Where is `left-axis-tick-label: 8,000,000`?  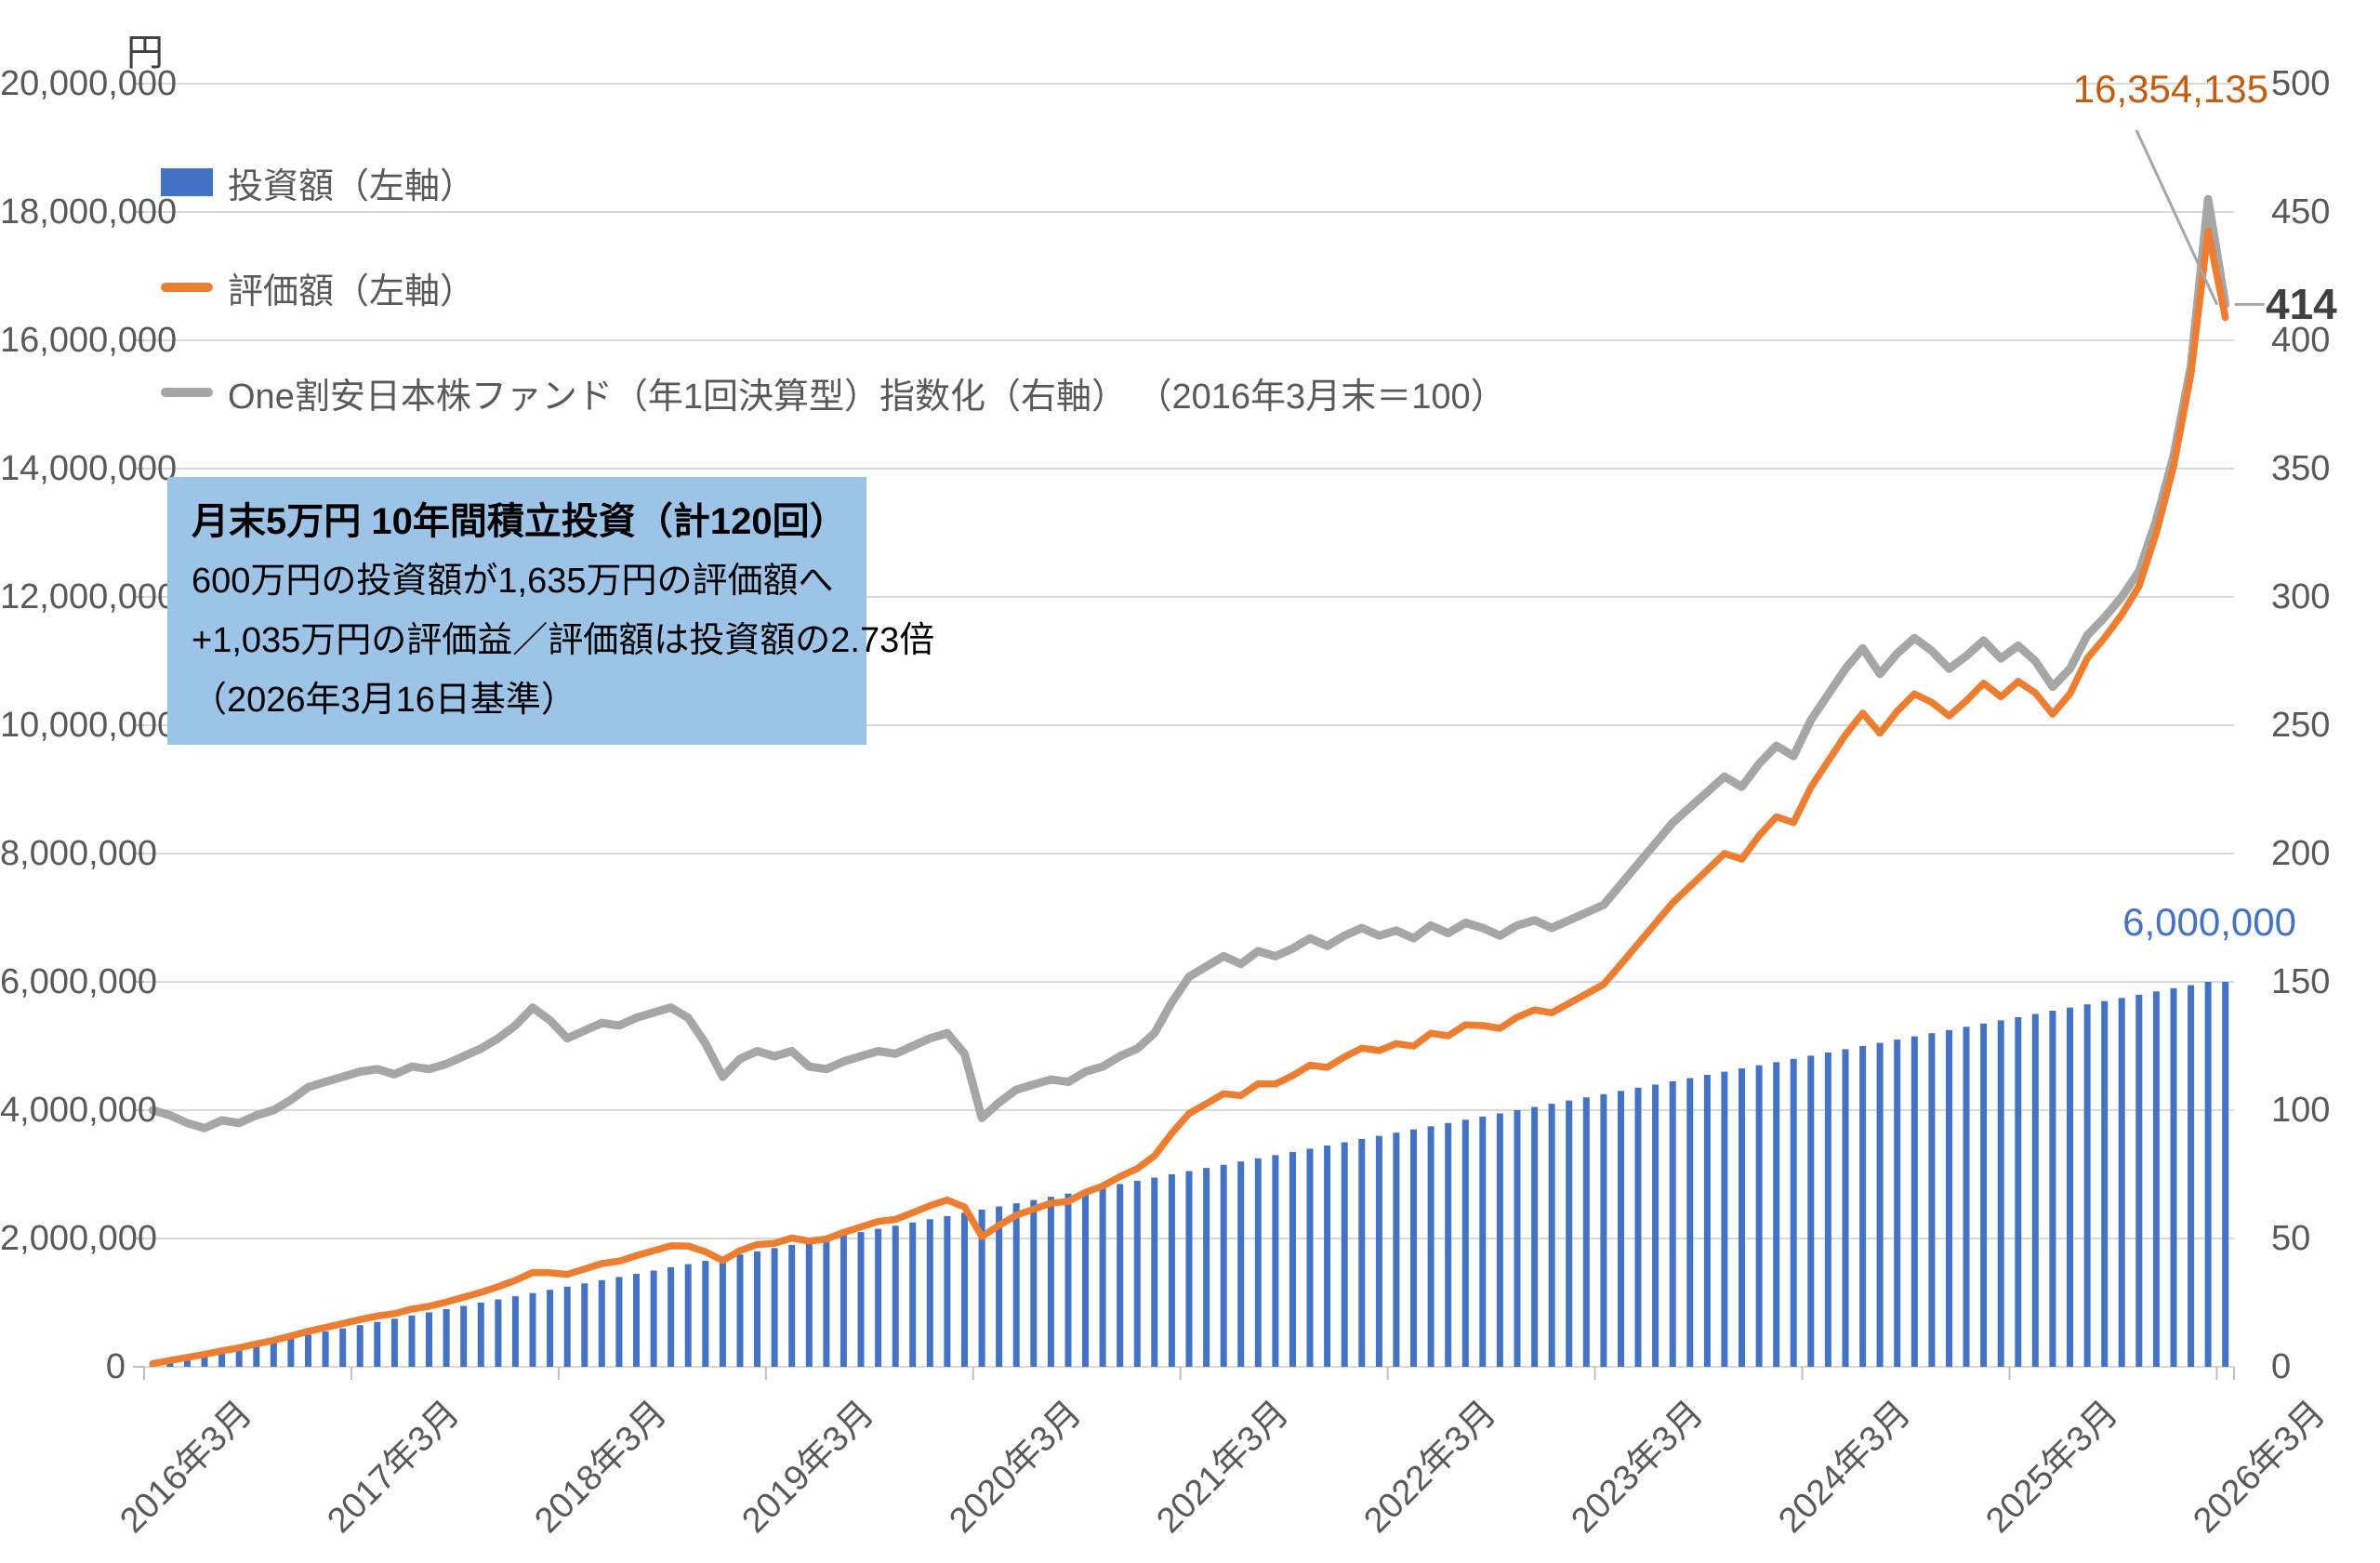 left-axis-tick-label: 8,000,000 is located at coordinates (79, 854).